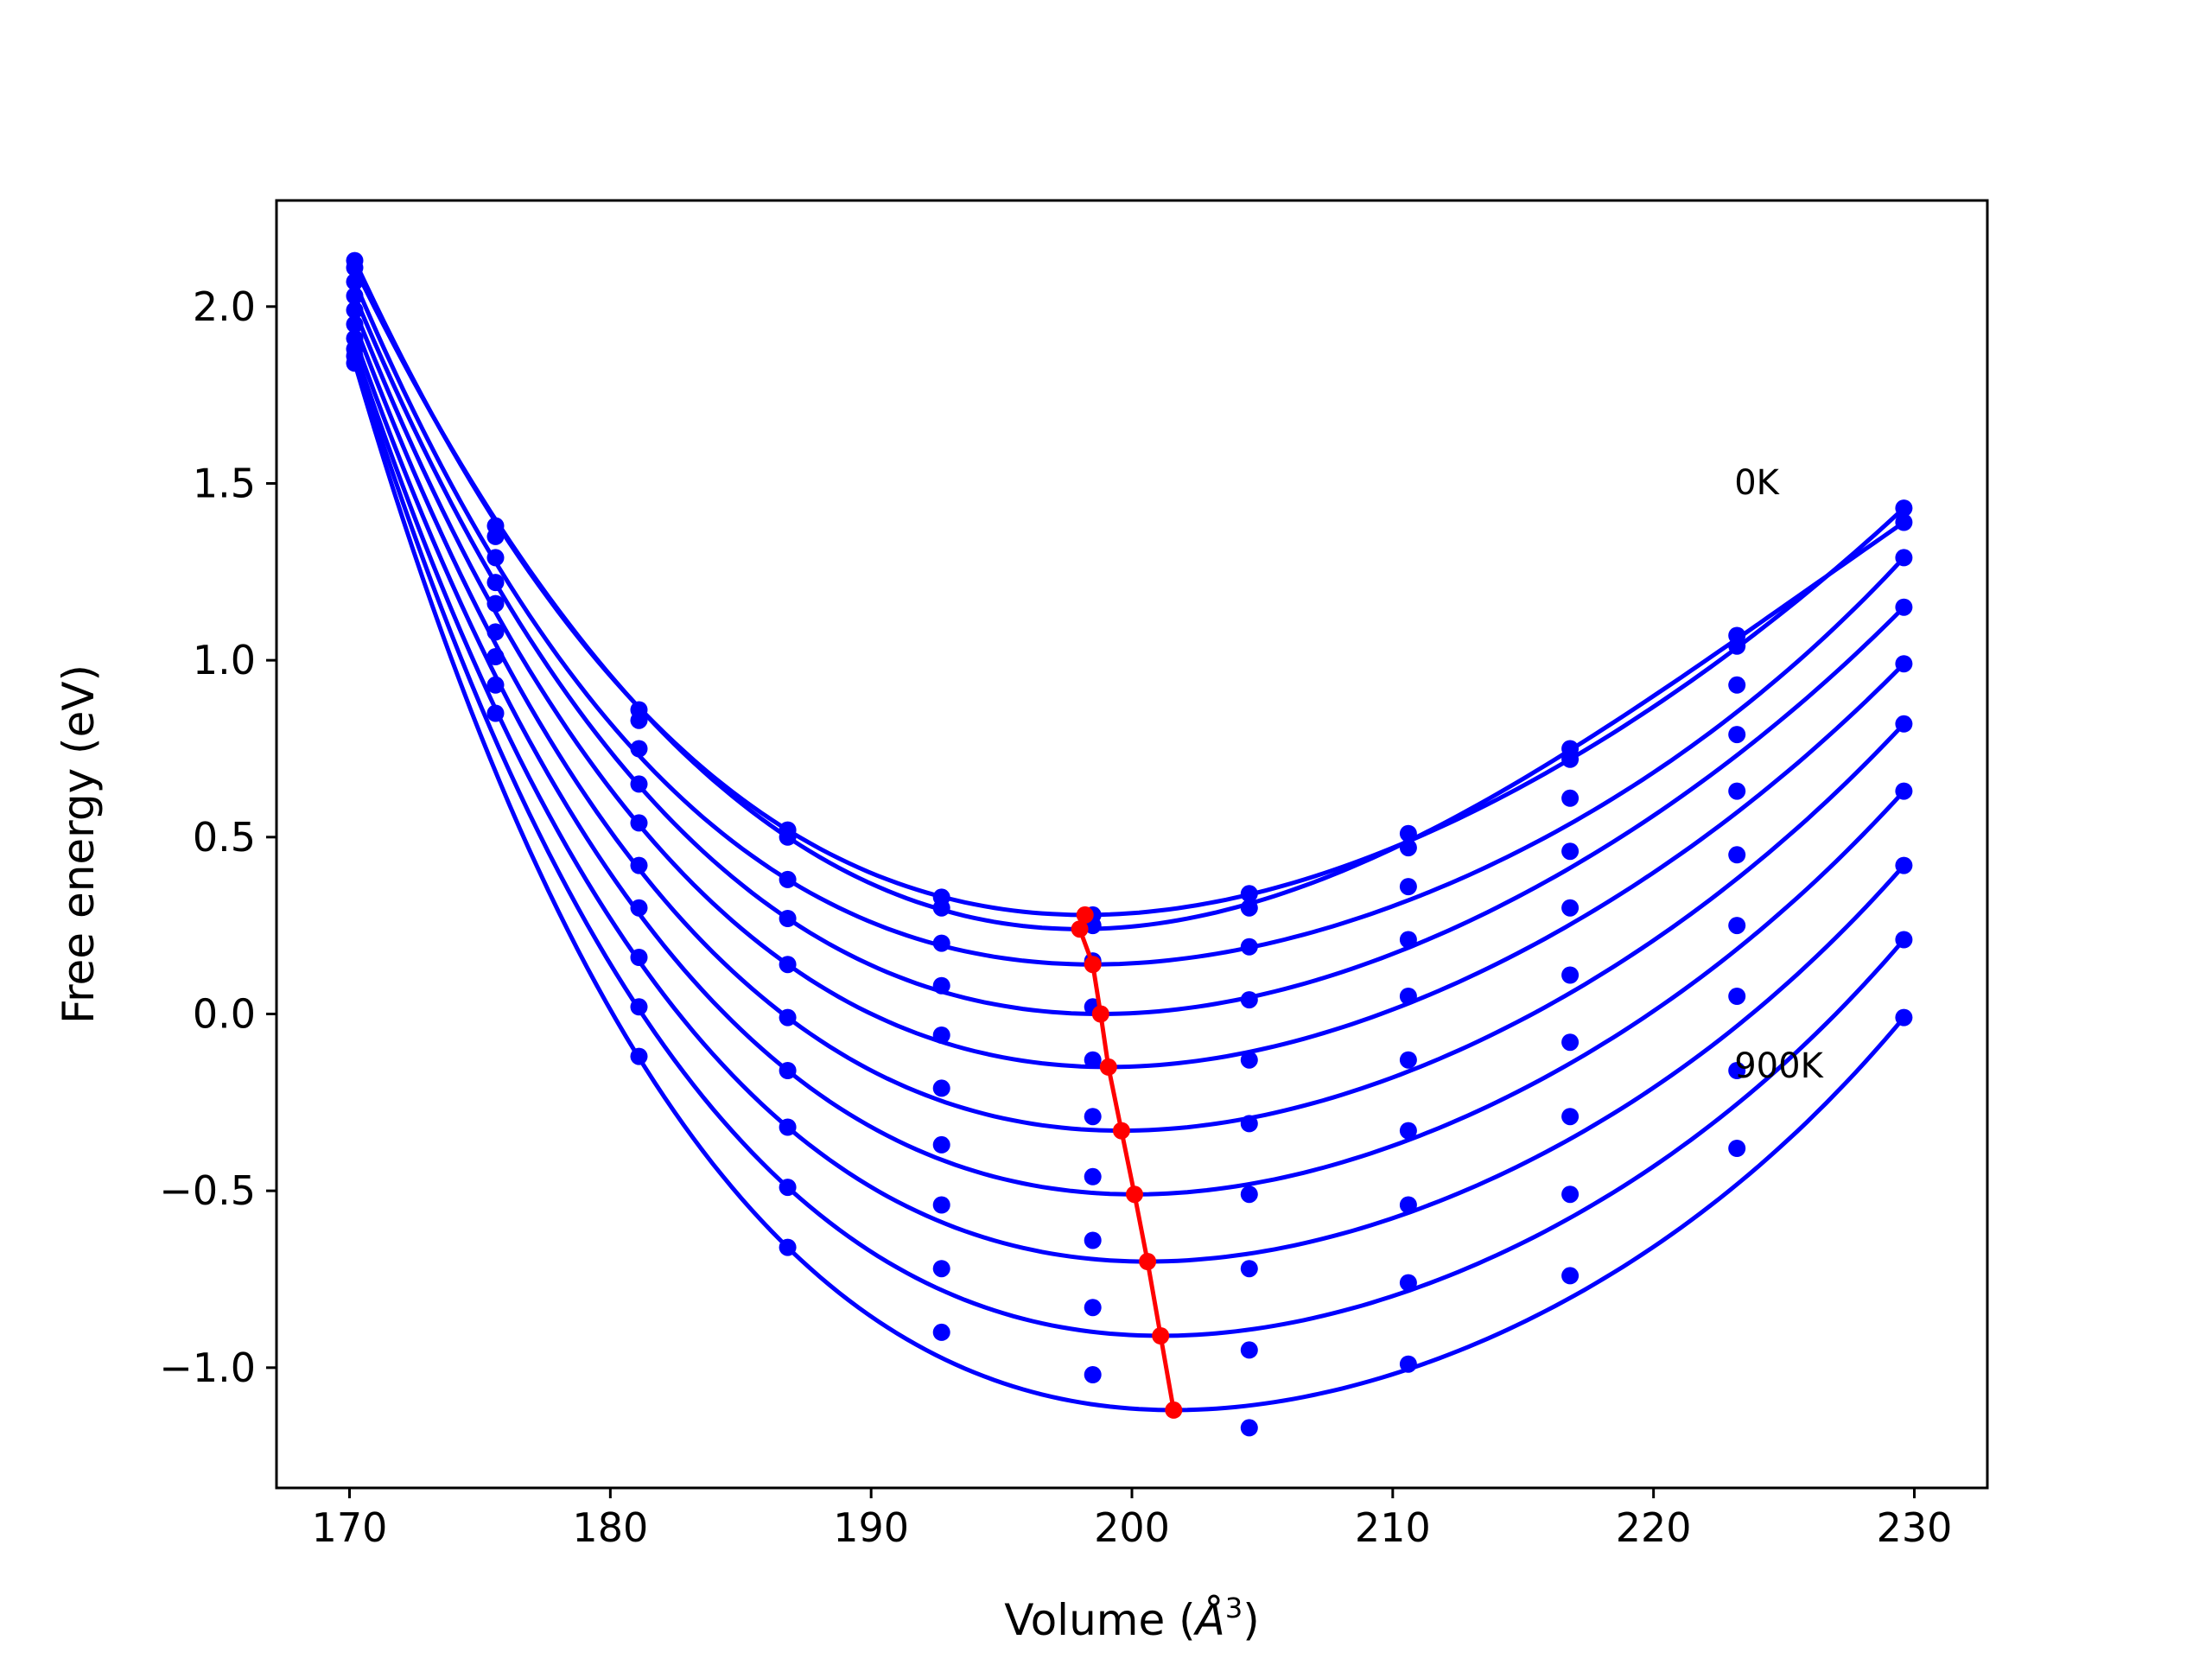 Image resolution: width=2212 pixels, height=1659 pixels. Describe the element at coordinates (610, 1527) in the screenshot. I see `x-tick-label-1: 180` at that location.